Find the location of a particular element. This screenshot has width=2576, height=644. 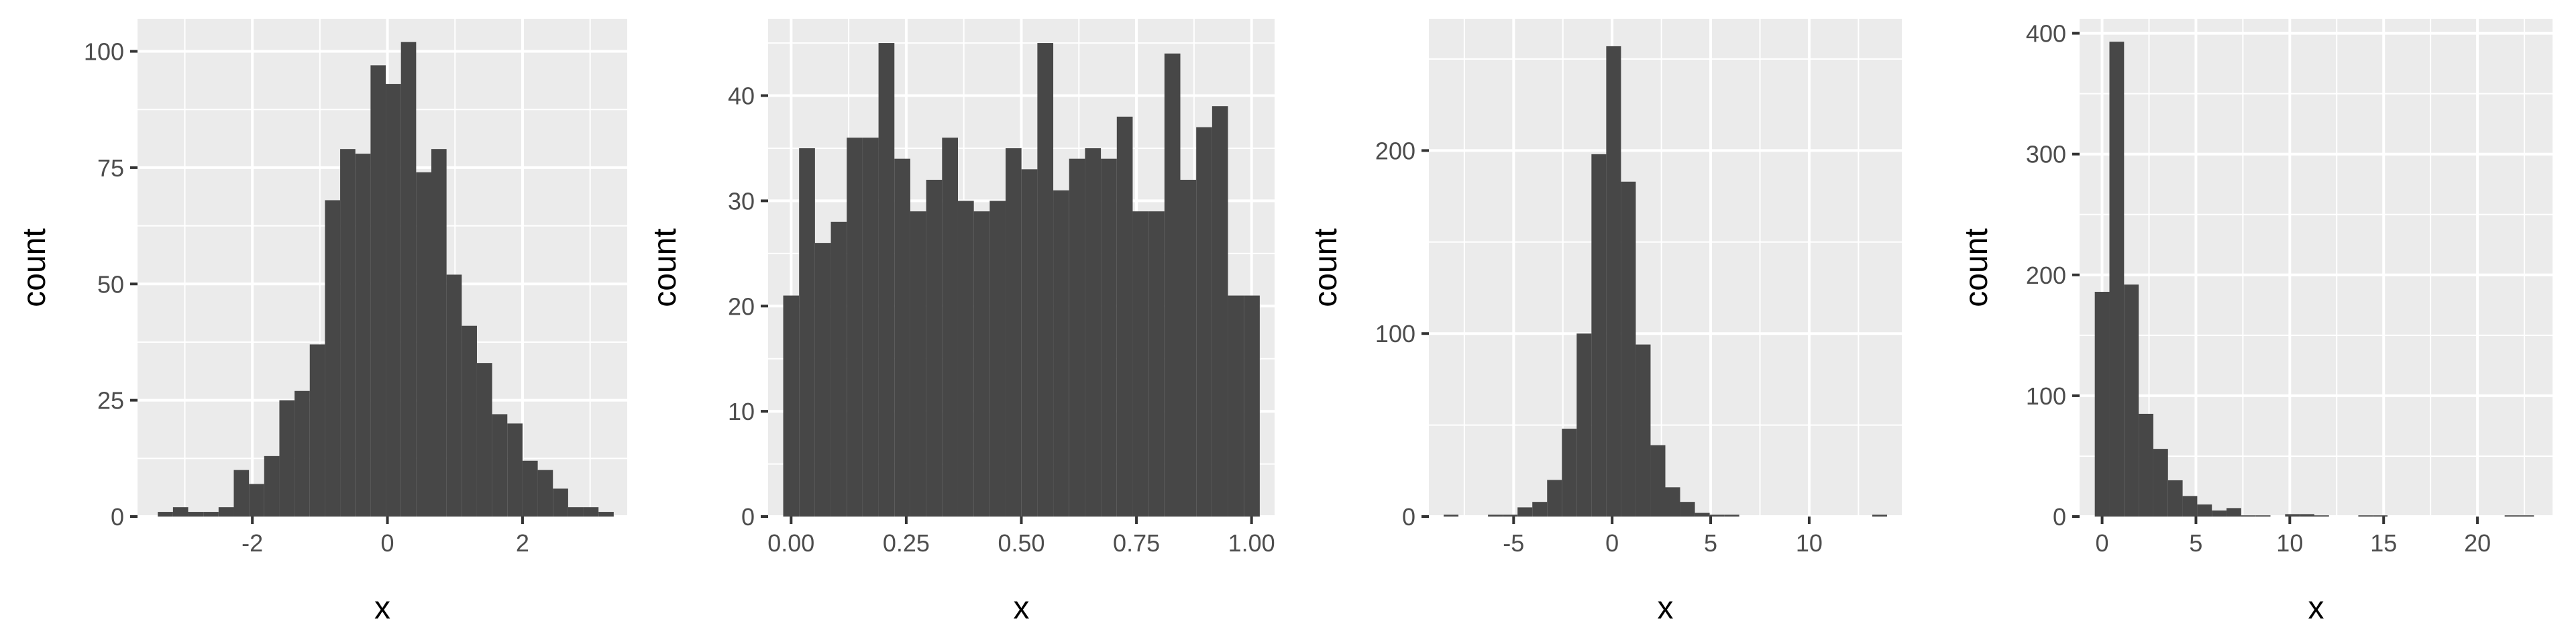

x-tick-label: 20 is located at coordinates (2477, 543).